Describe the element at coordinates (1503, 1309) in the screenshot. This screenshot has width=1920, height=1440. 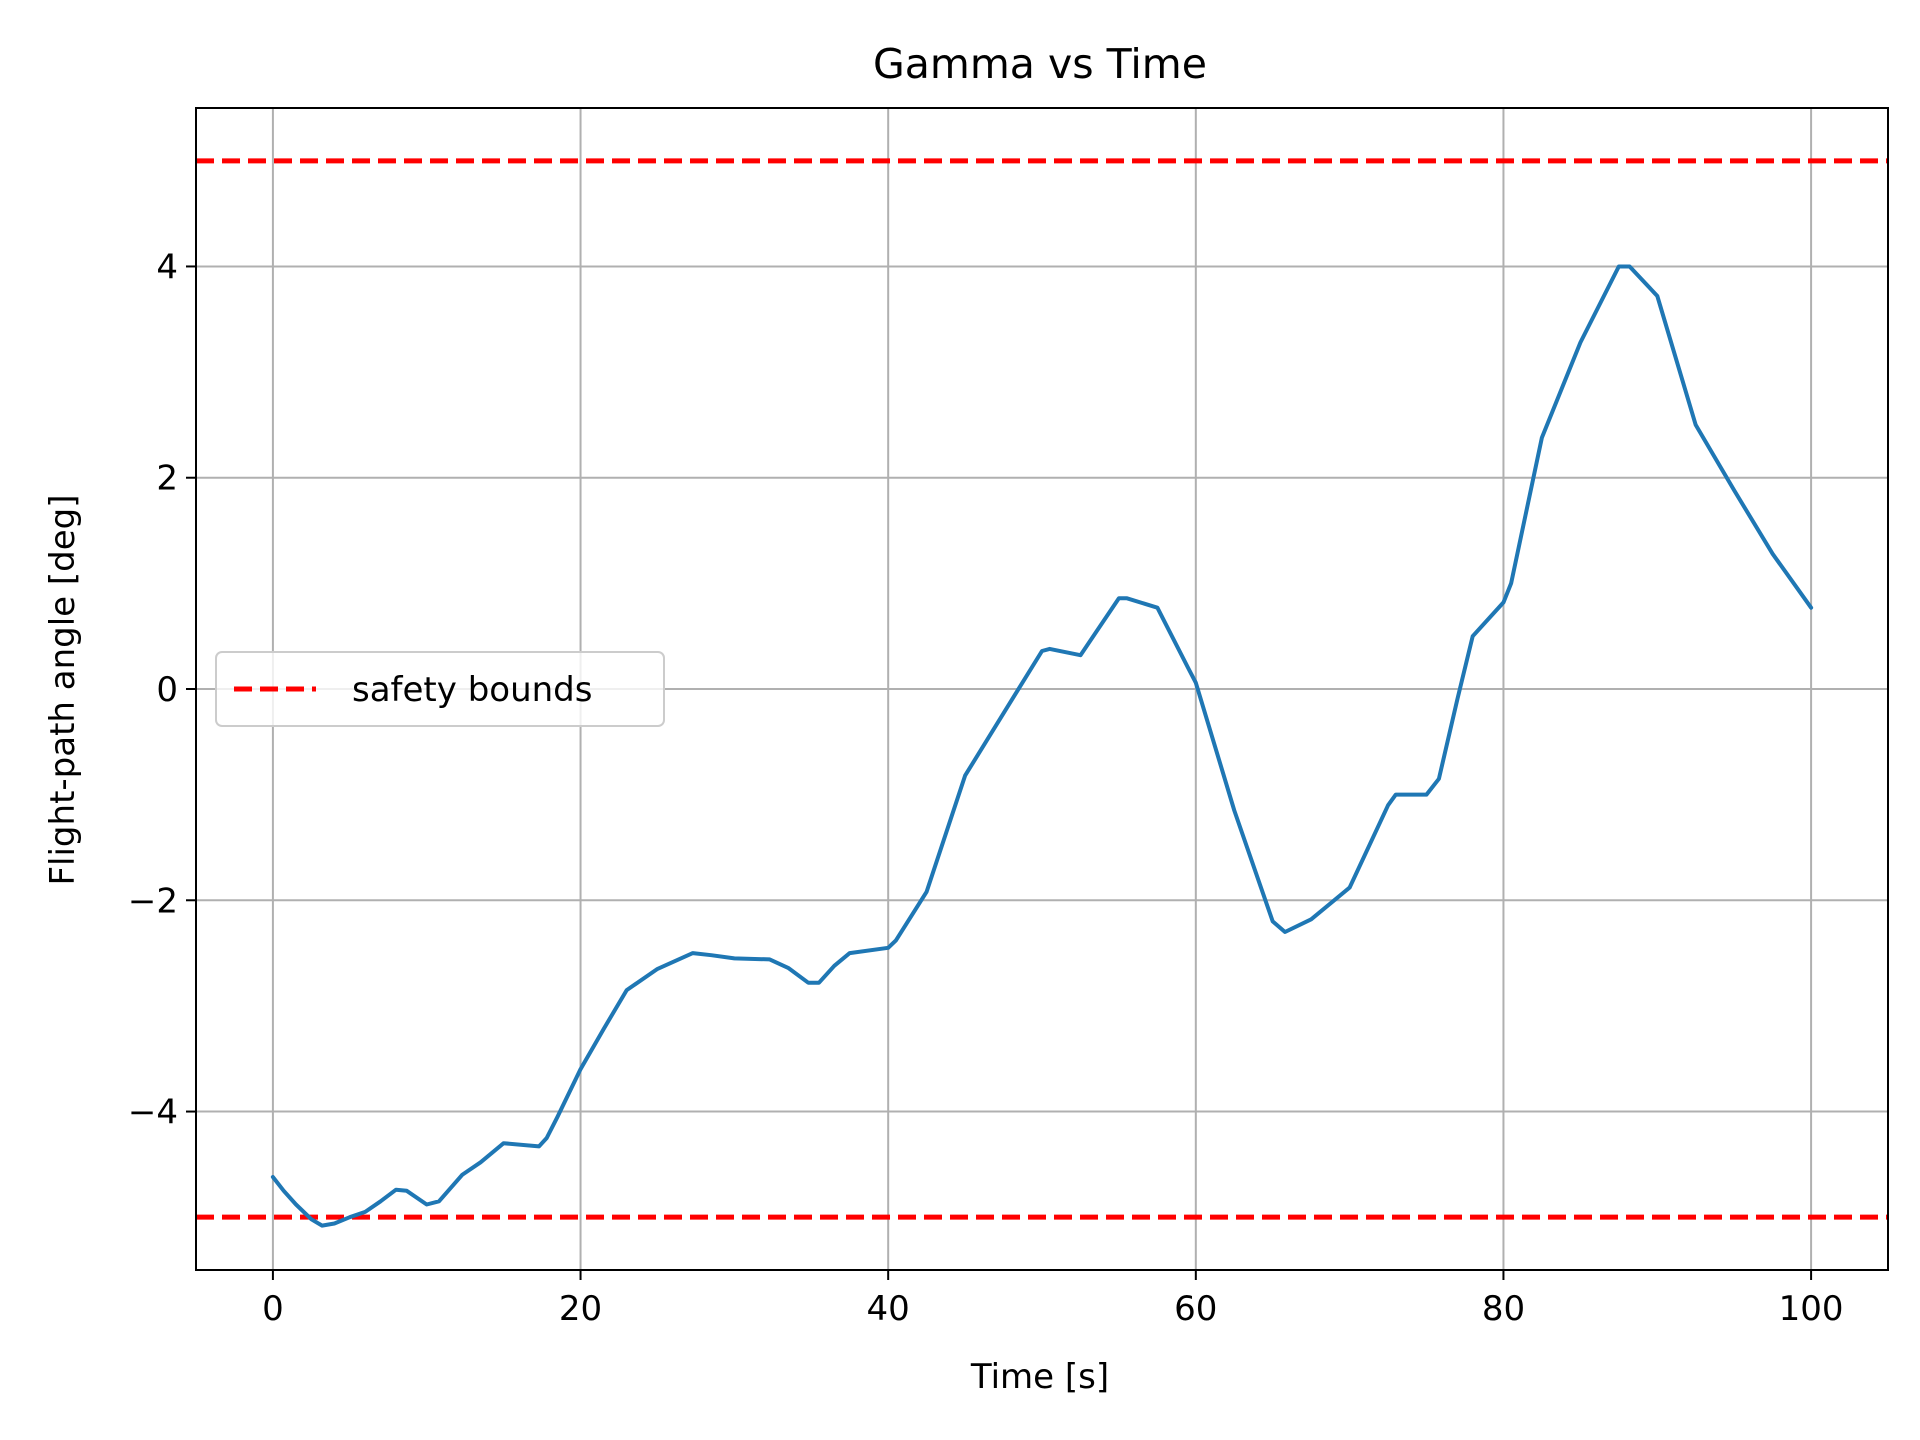
I see `x-tick-label: 80` at that location.